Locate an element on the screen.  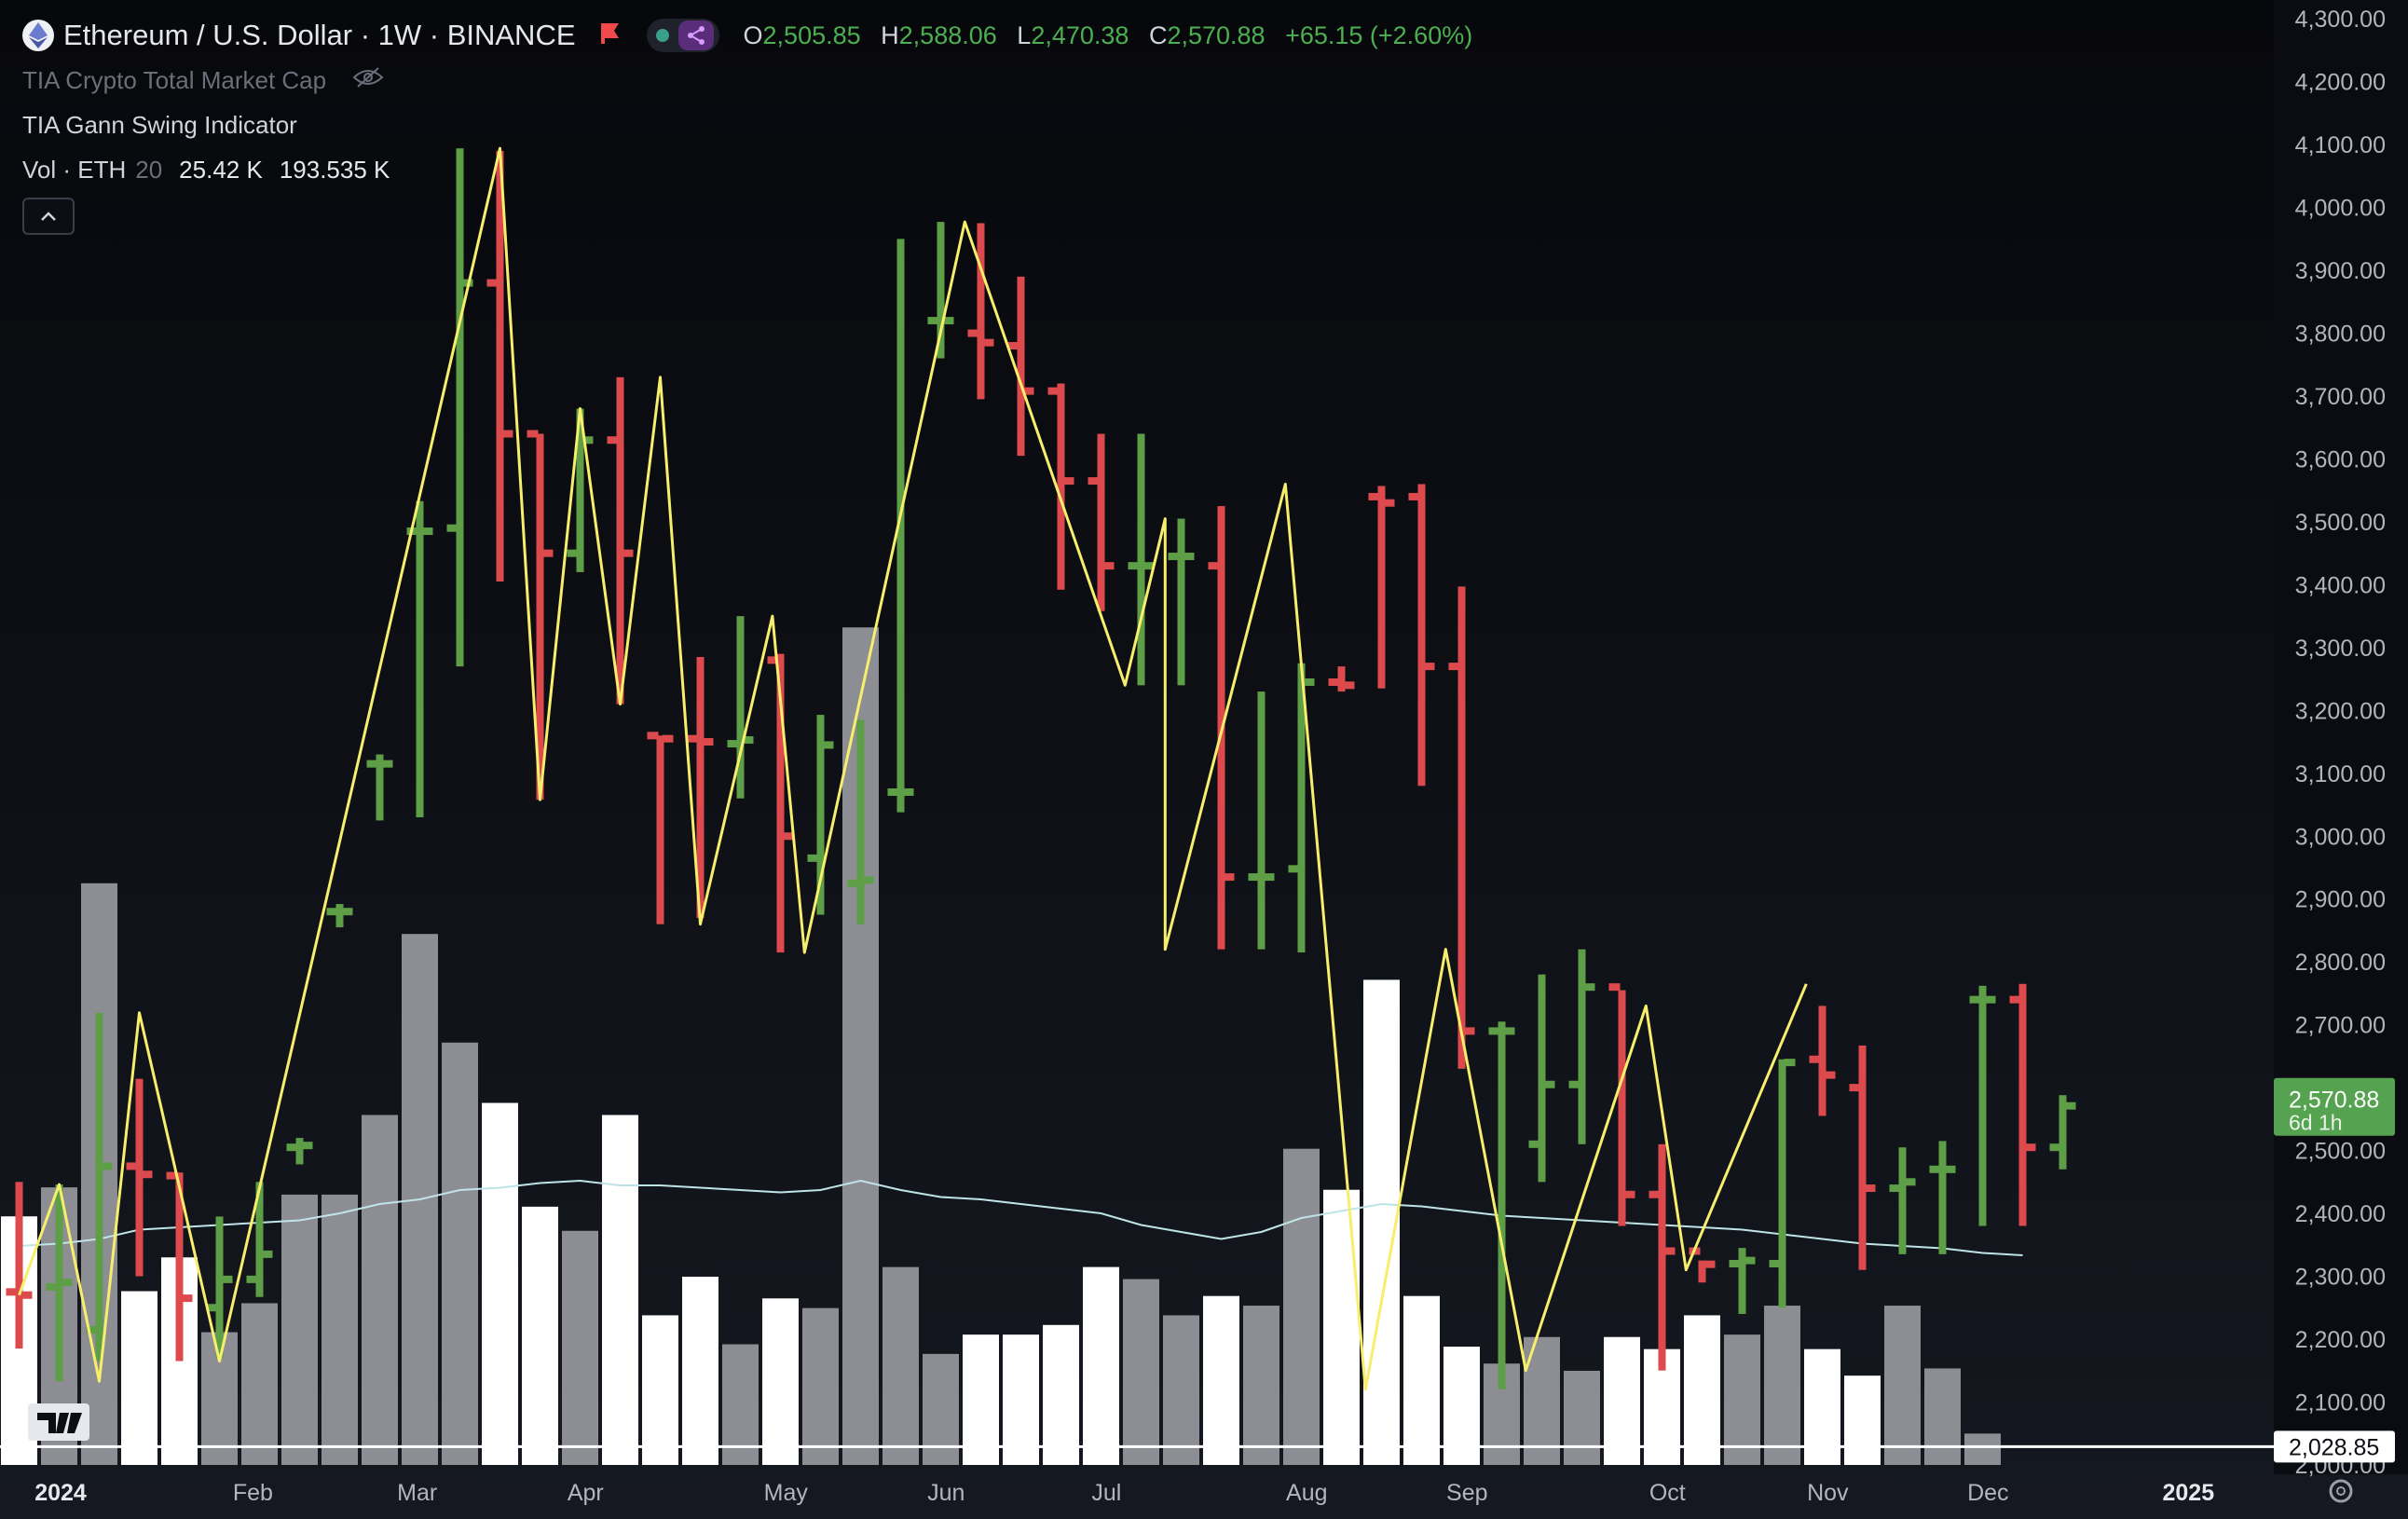
low-label: L is located at coordinates (1024, 35).